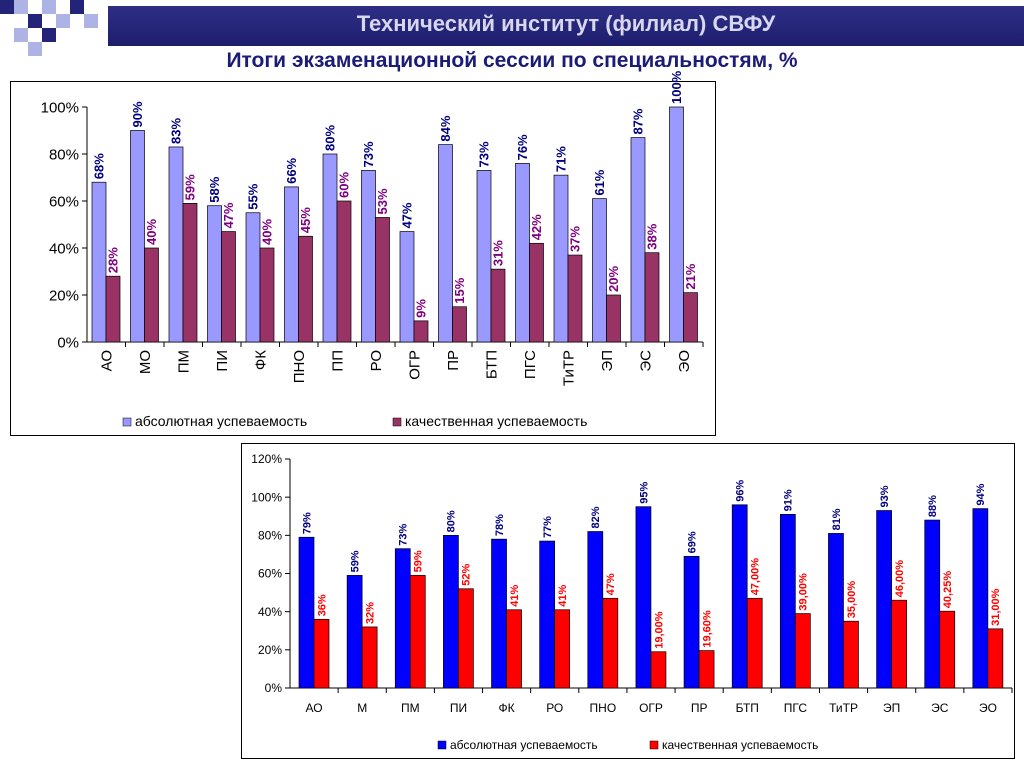  Describe the element at coordinates (368, 154) in the screenshot. I see `data-label: 73%` at that location.